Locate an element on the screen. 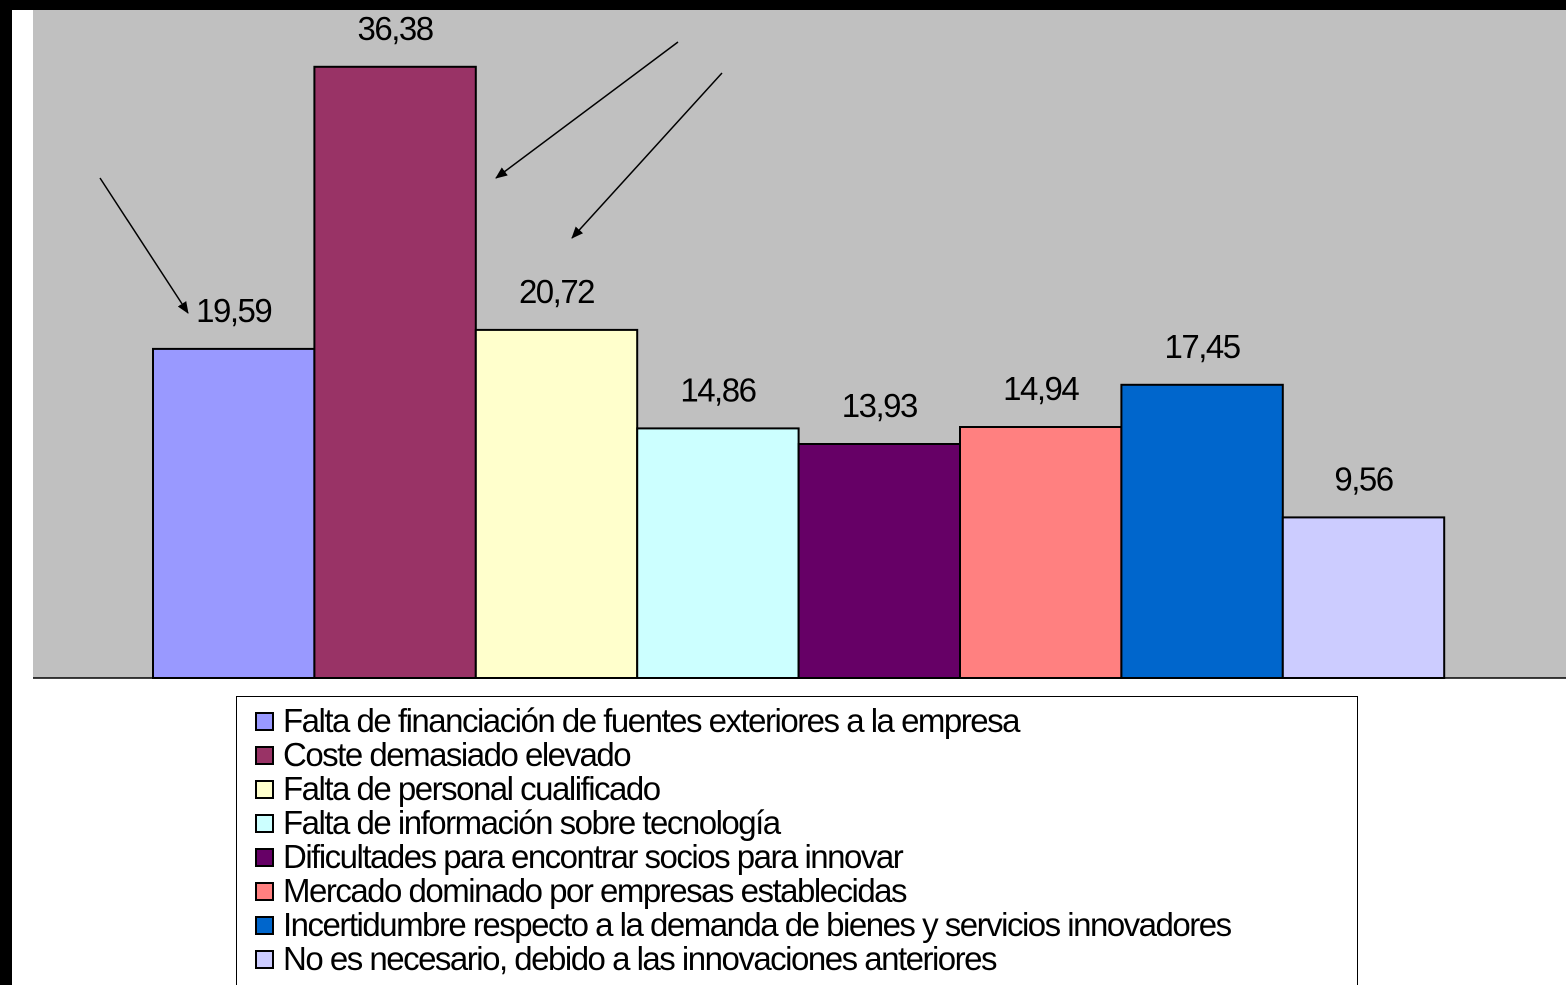 The width and height of the screenshot is (1566, 985). bar-value-label-6: 14,94 is located at coordinates (1041, 388).